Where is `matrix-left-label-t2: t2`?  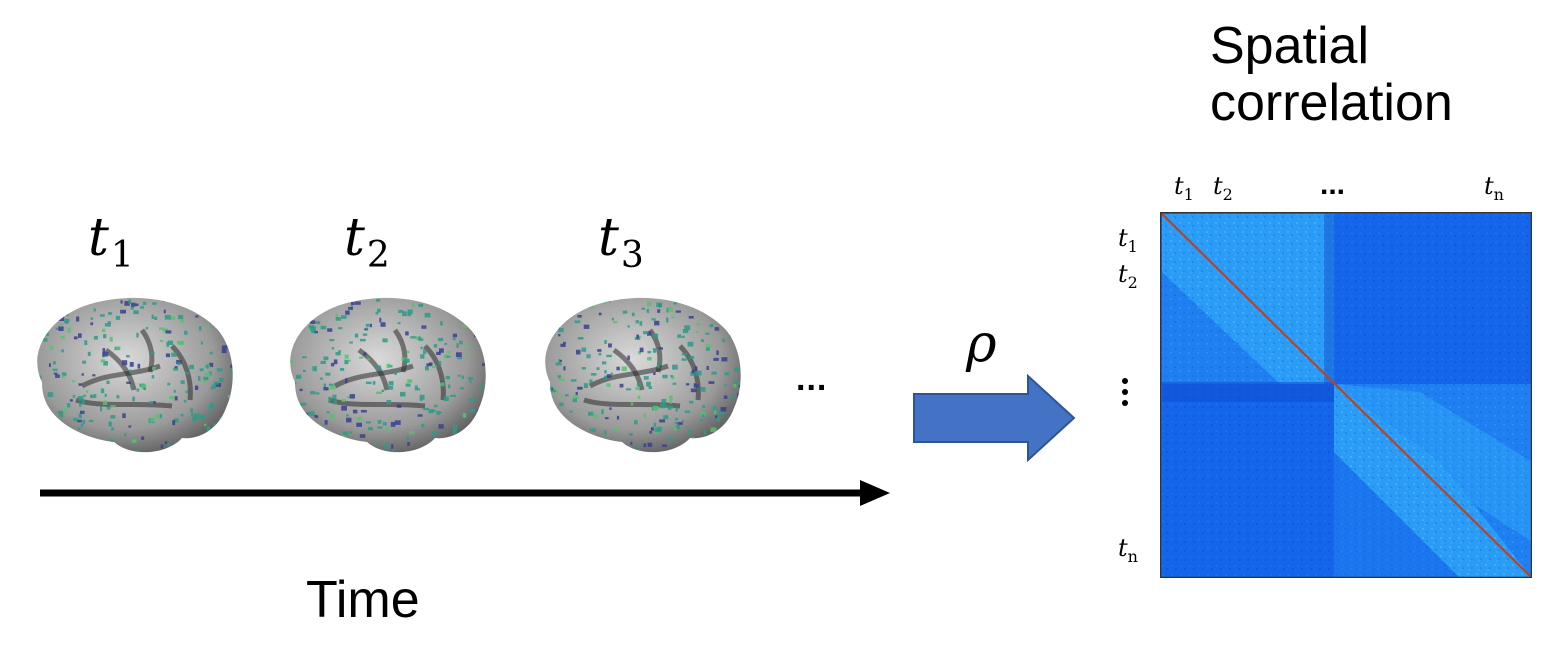 matrix-left-label-t2: t2 is located at coordinates (1128, 276).